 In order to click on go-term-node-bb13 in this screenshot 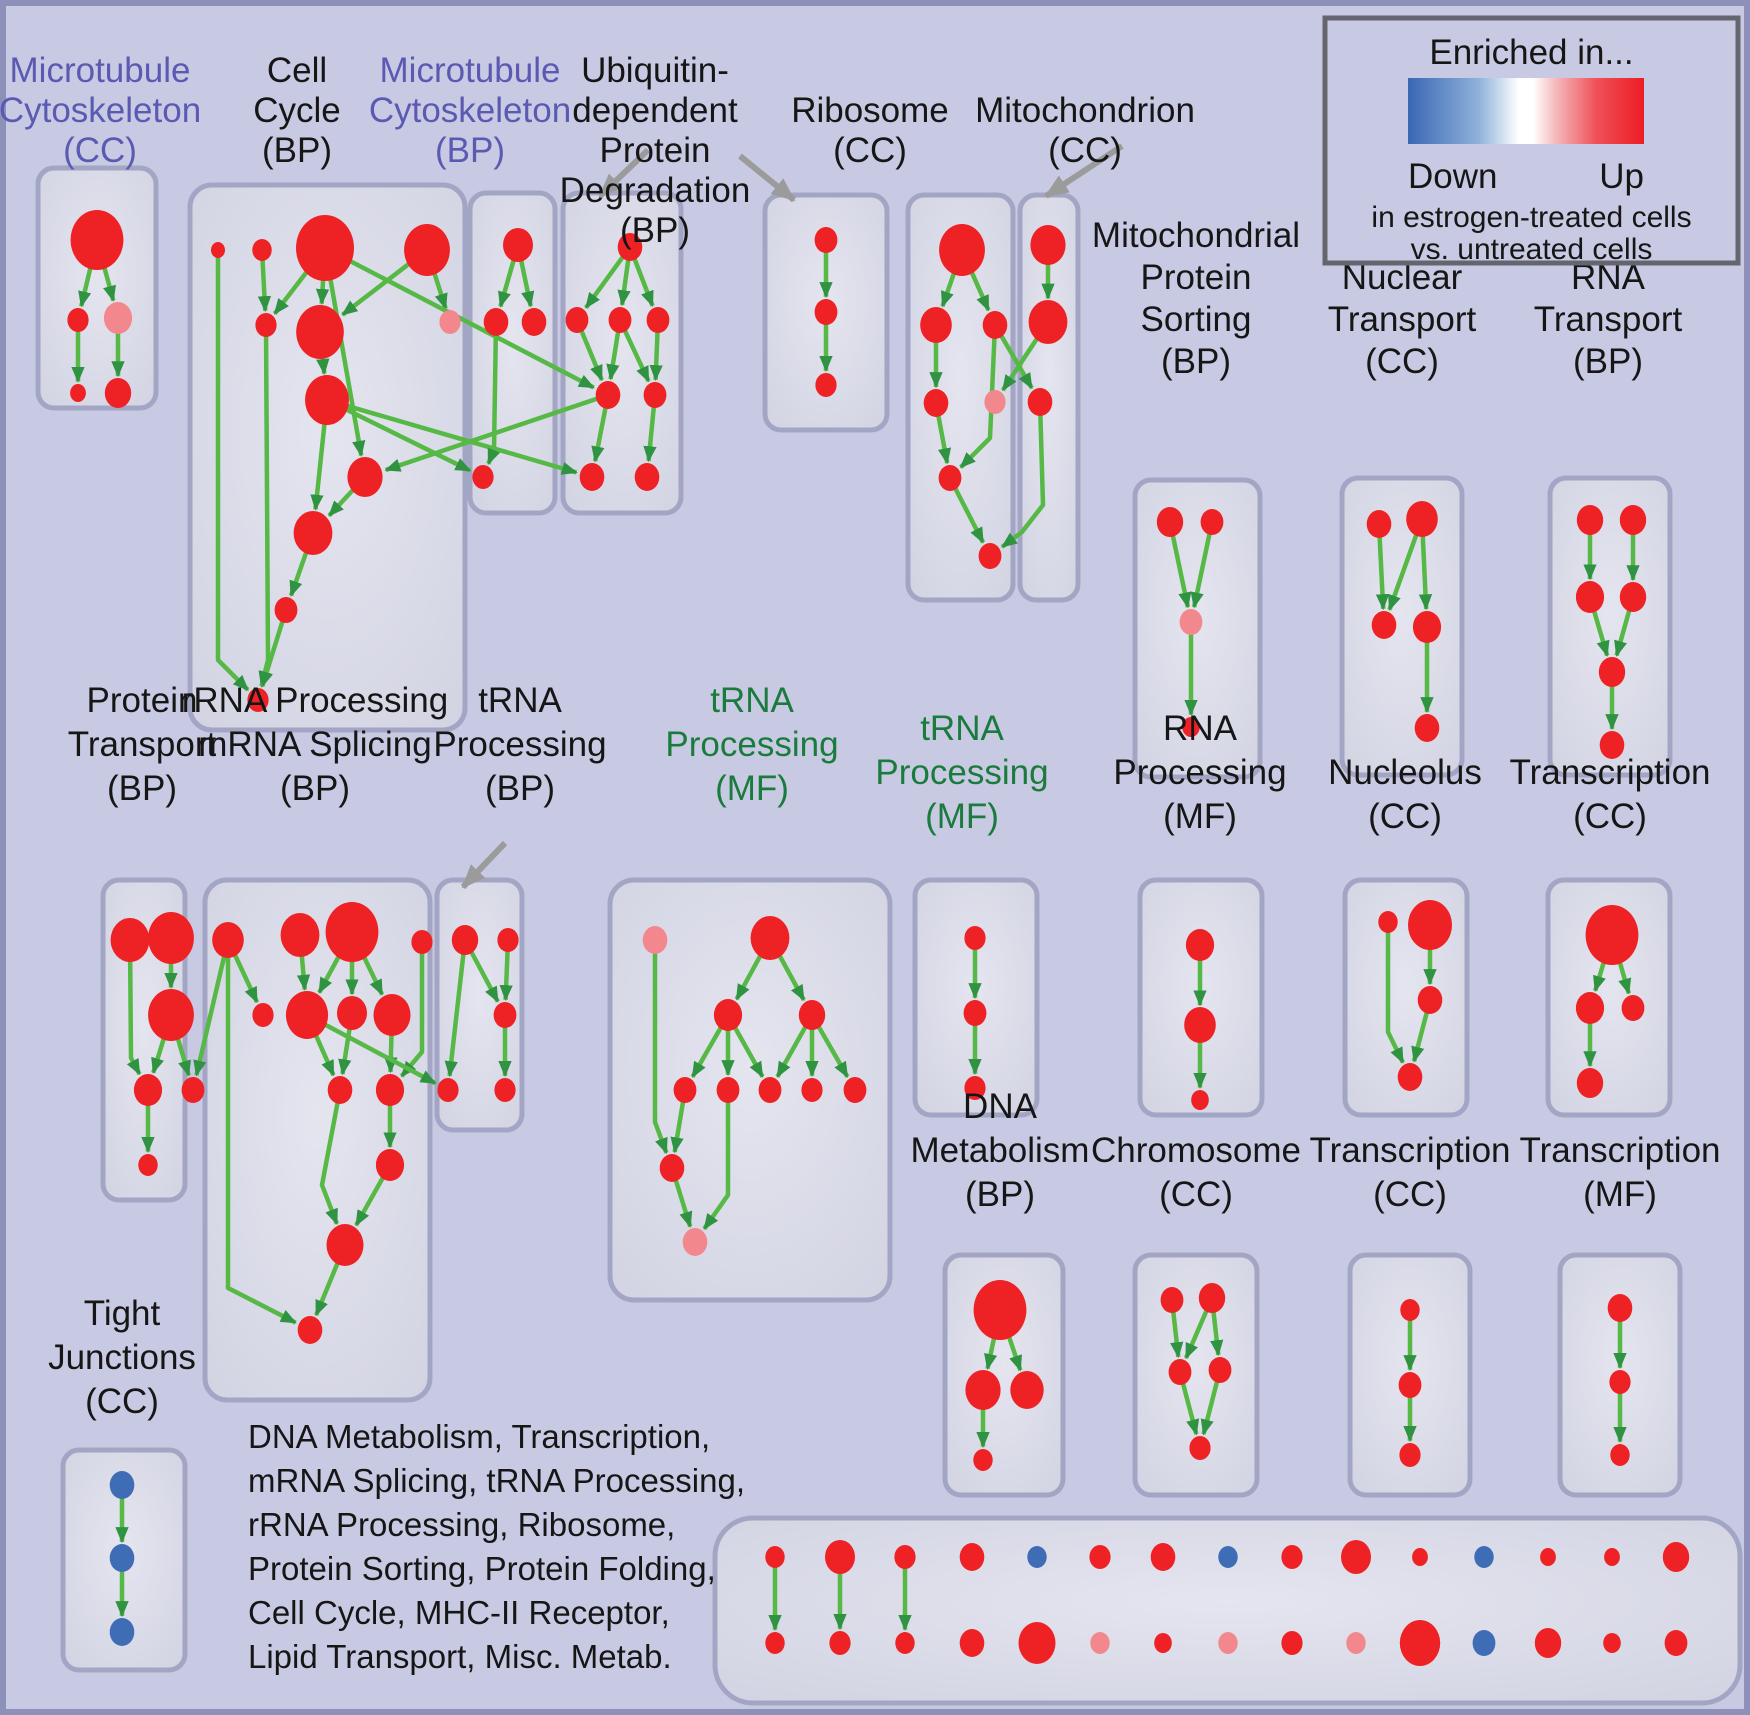, I will do `click(1548, 1643)`.